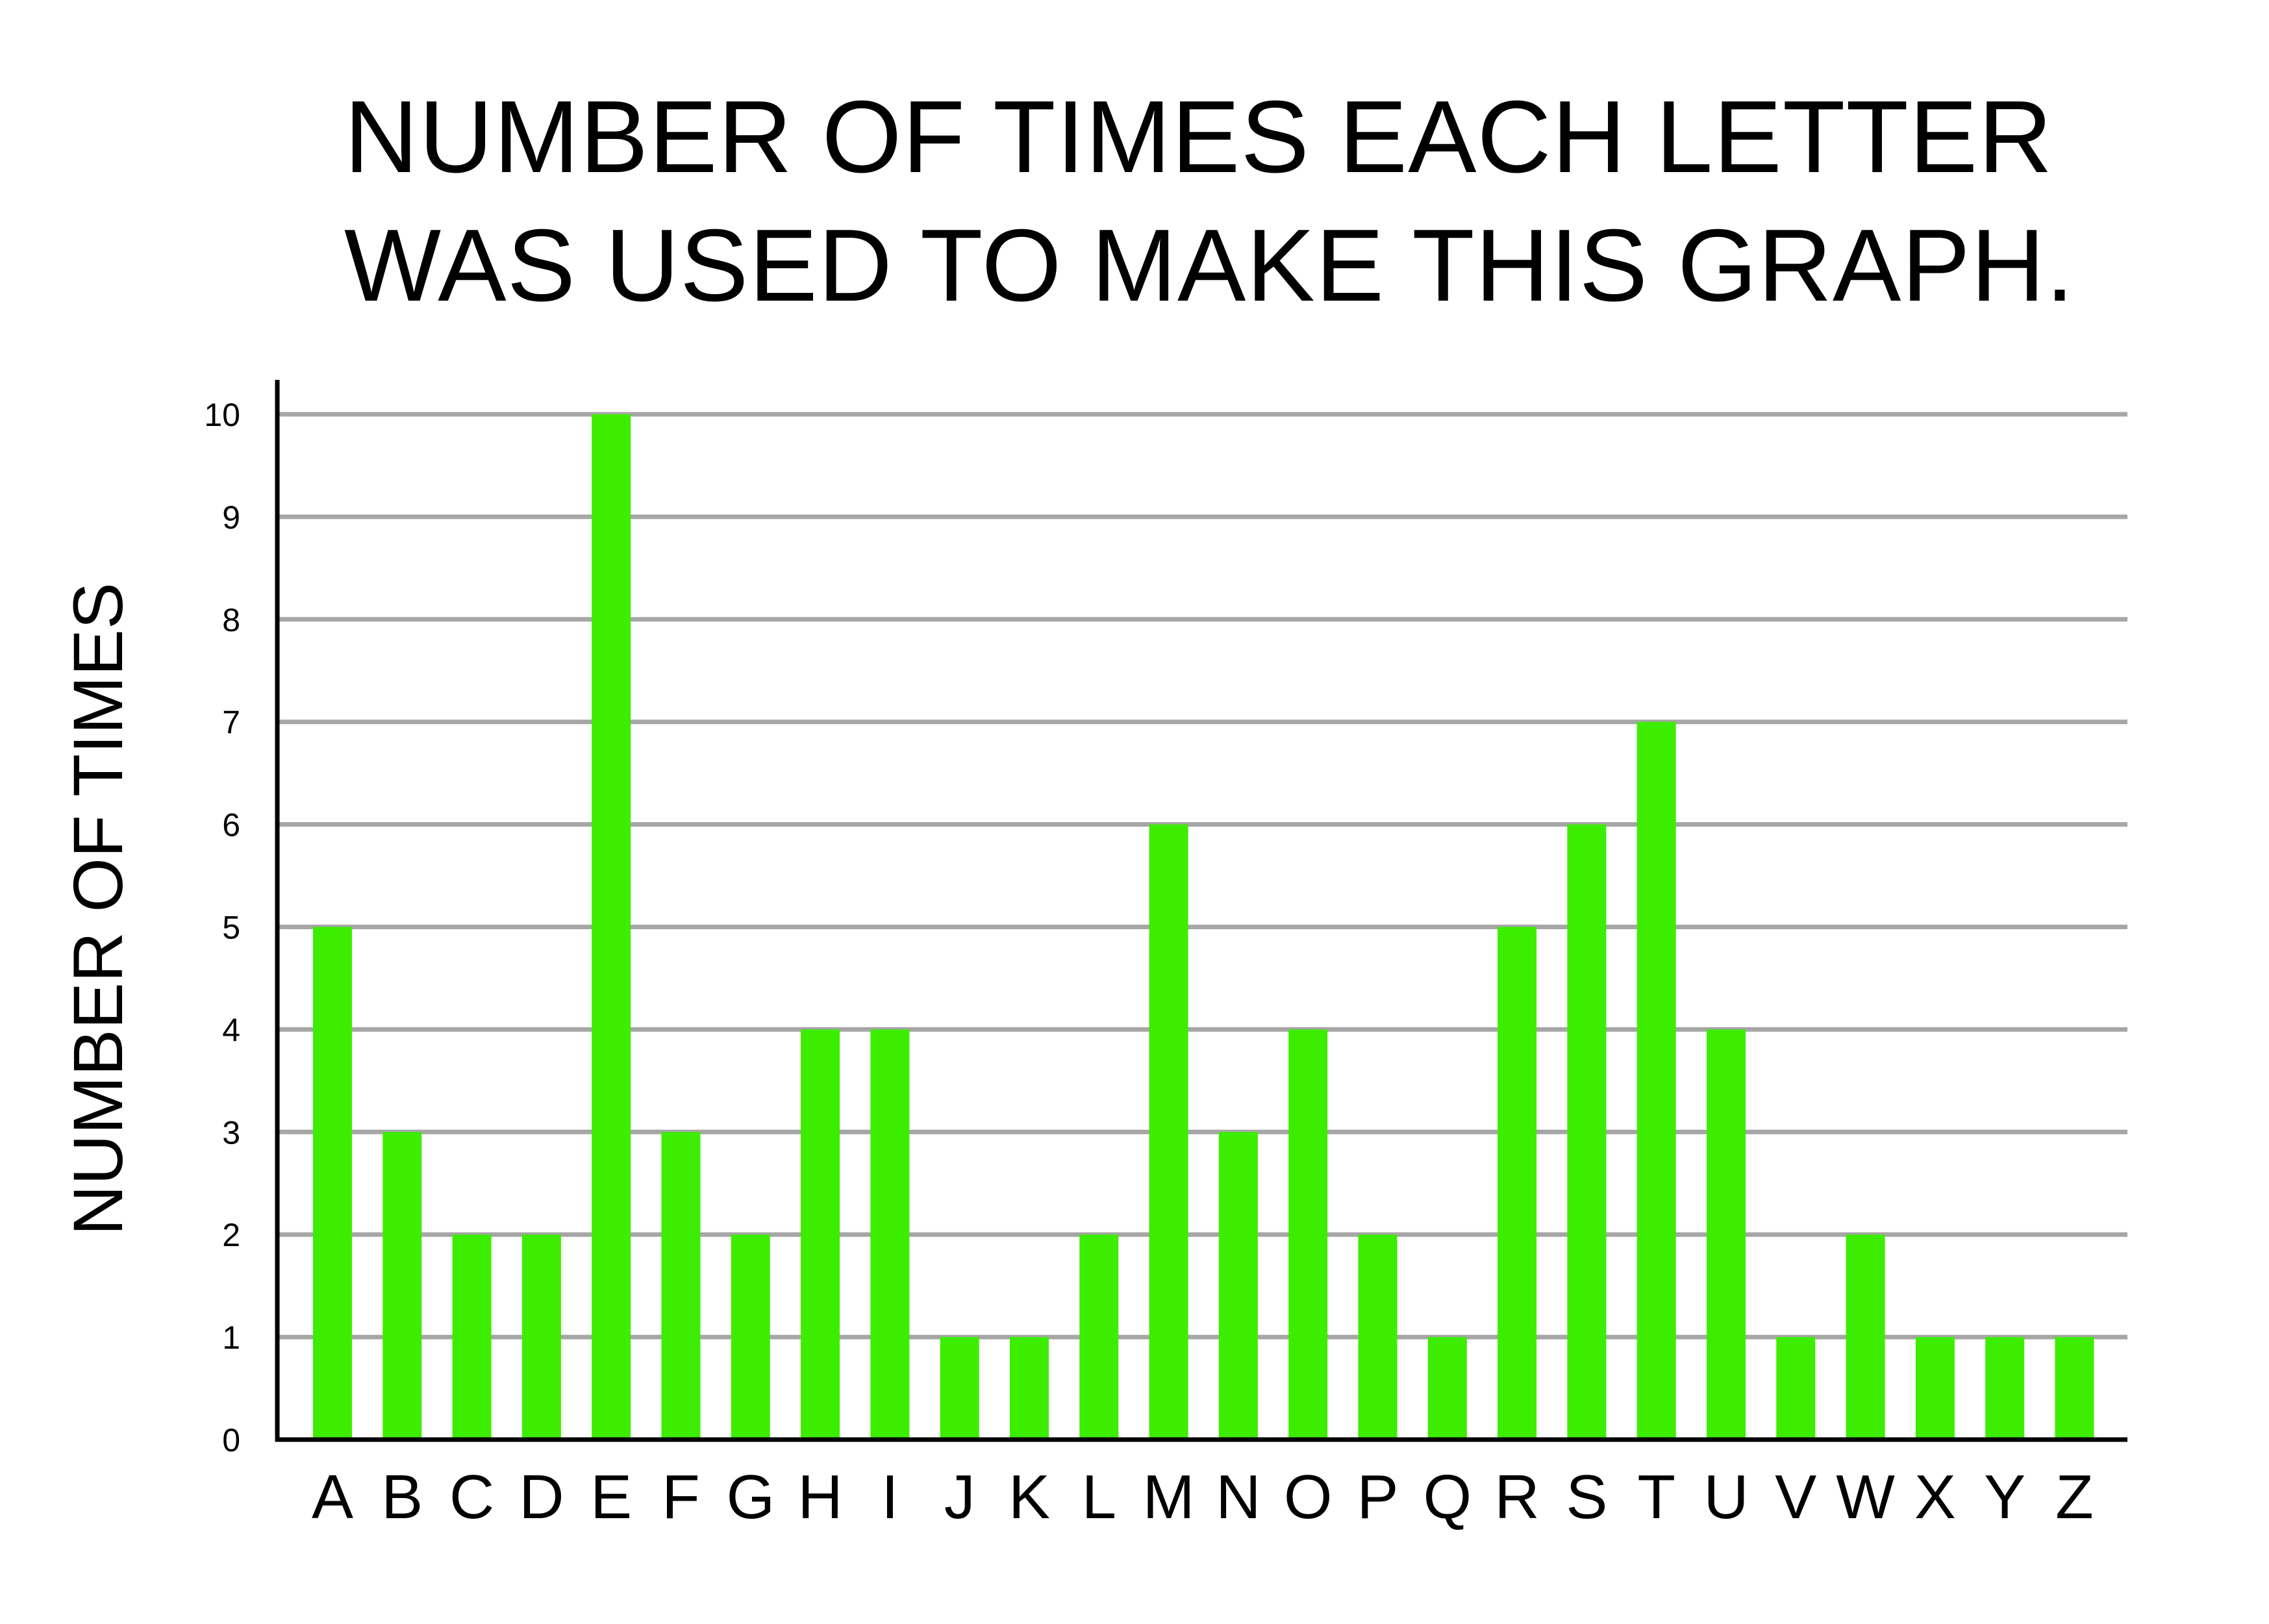 This screenshot has width=2269, height=1624. What do you see at coordinates (890, 1497) in the screenshot?
I see `x-tick-label: I` at bounding box center [890, 1497].